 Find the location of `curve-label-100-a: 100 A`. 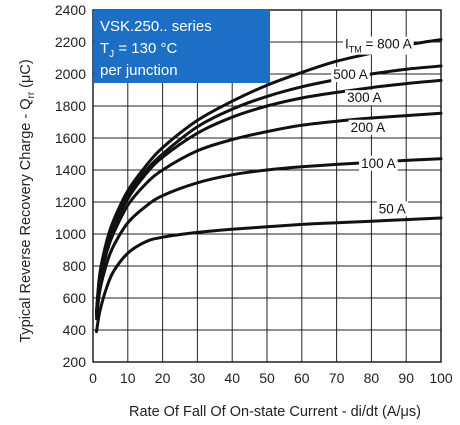

curve-label-100-a: 100 A is located at coordinates (378, 163).